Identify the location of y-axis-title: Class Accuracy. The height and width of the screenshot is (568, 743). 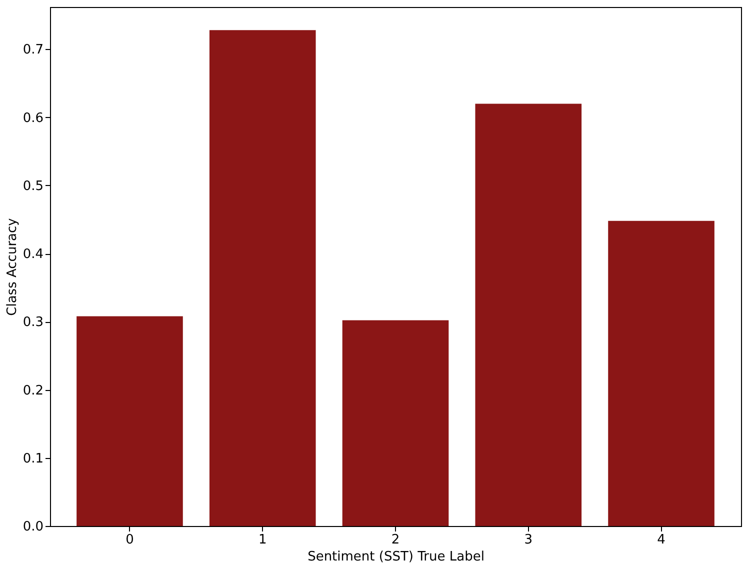
(12, 267).